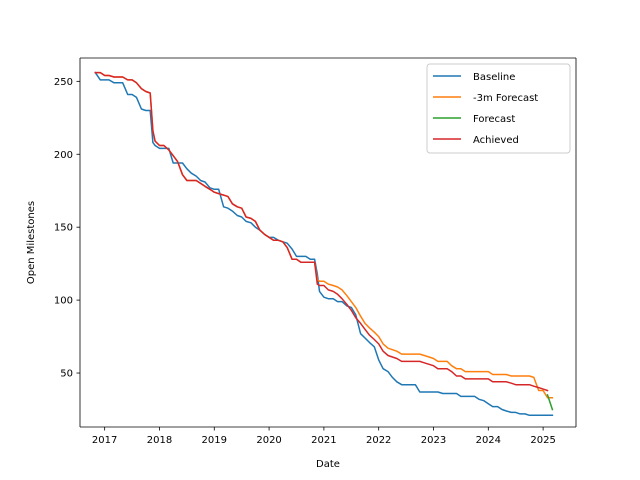 The height and width of the screenshot is (480, 640). I want to click on y-axis-label: Open Milestones, so click(31, 242).